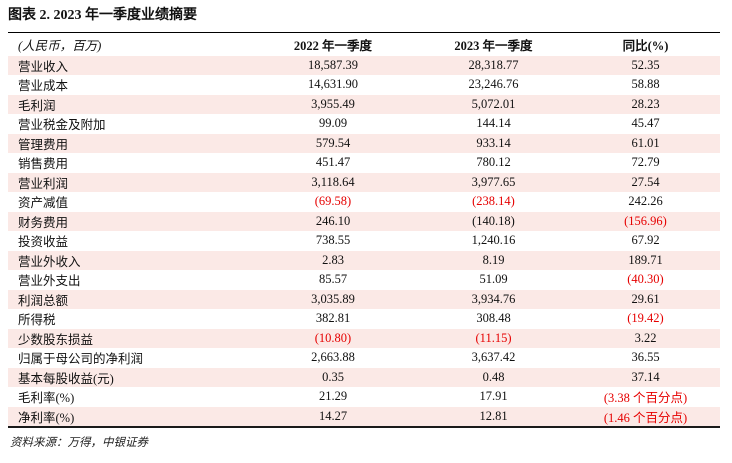  What do you see at coordinates (43, 203) in the screenshot?
I see `row-label: 资产减值` at bounding box center [43, 203].